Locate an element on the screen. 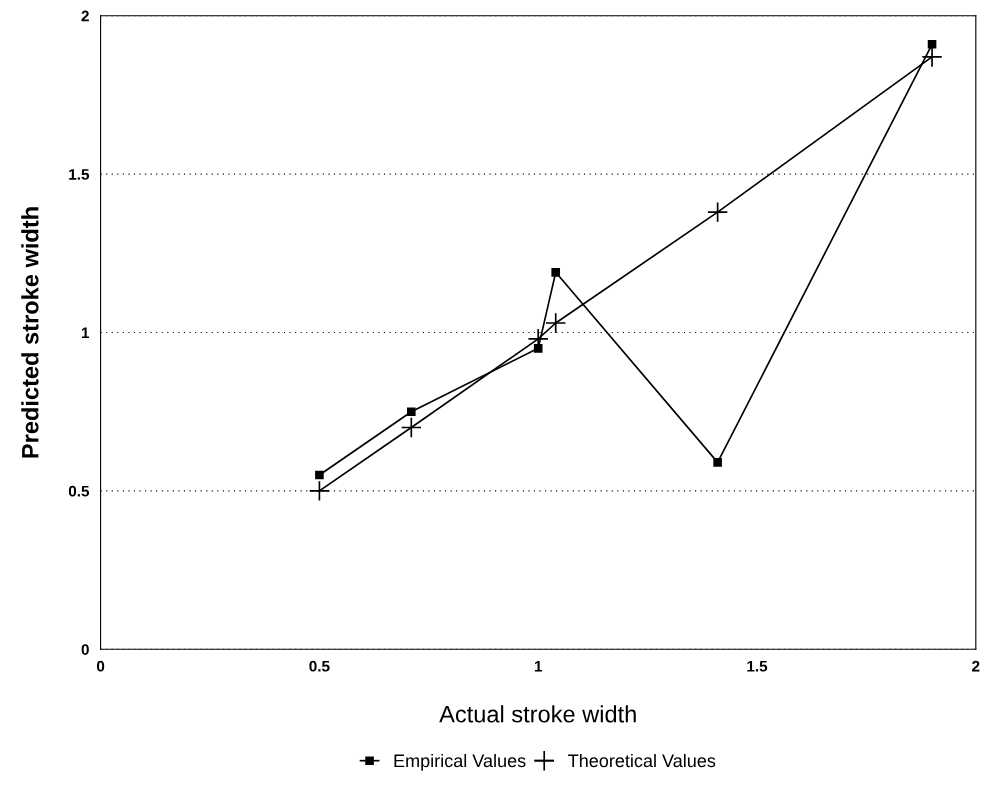 Image resolution: width=1006 pixels, height=787 pixels. x-tick-label: 2 is located at coordinates (976, 666).